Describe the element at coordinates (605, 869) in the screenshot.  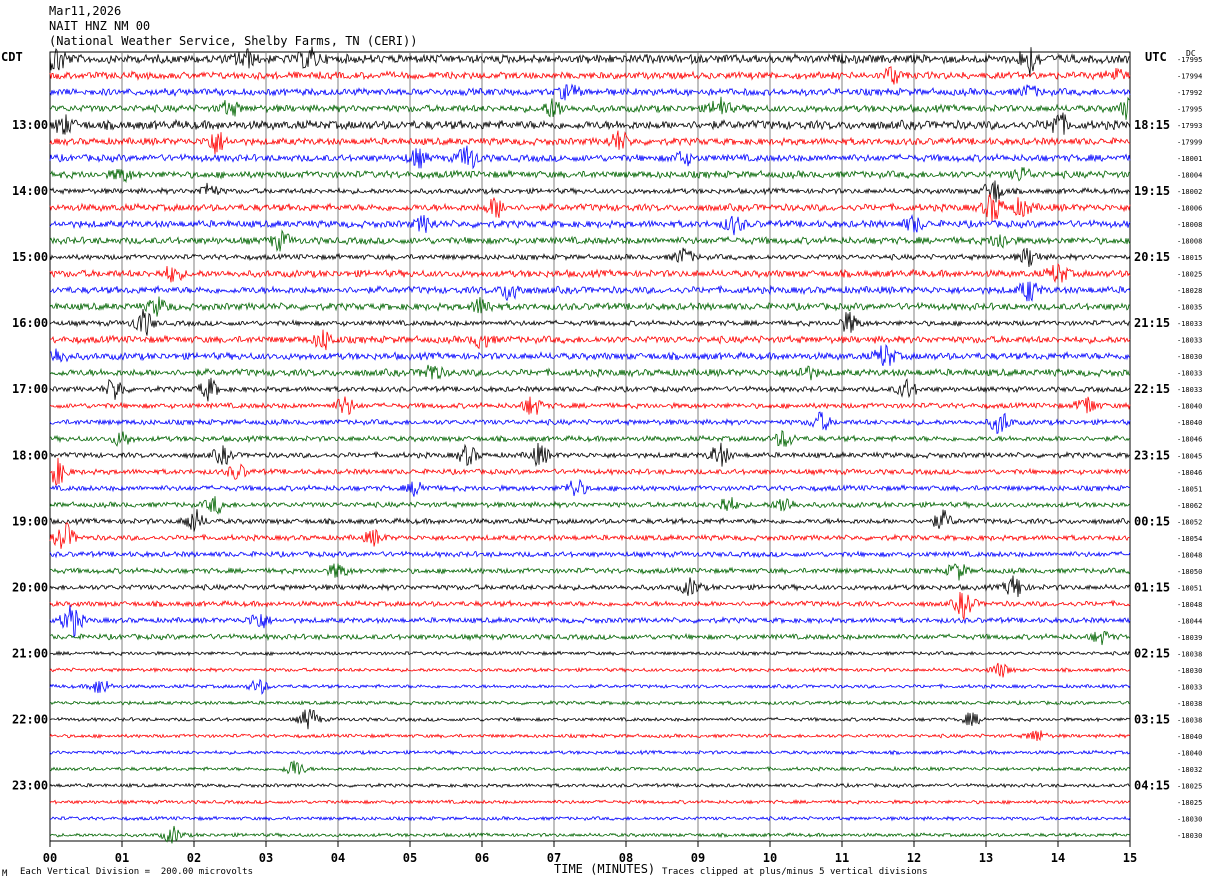
I see `x-axis-title: TIME (MINUTES)` at that location.